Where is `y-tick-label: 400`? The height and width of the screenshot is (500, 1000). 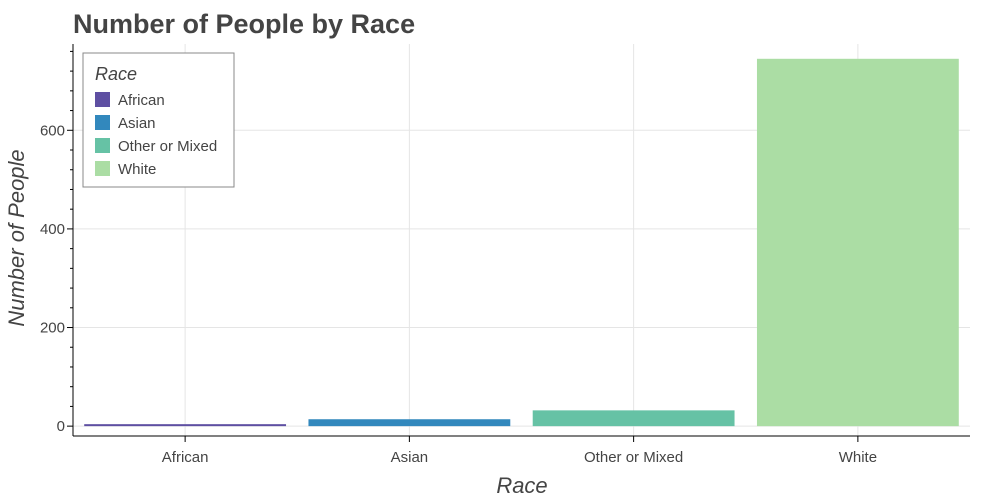
y-tick-label: 400 is located at coordinates (52, 229).